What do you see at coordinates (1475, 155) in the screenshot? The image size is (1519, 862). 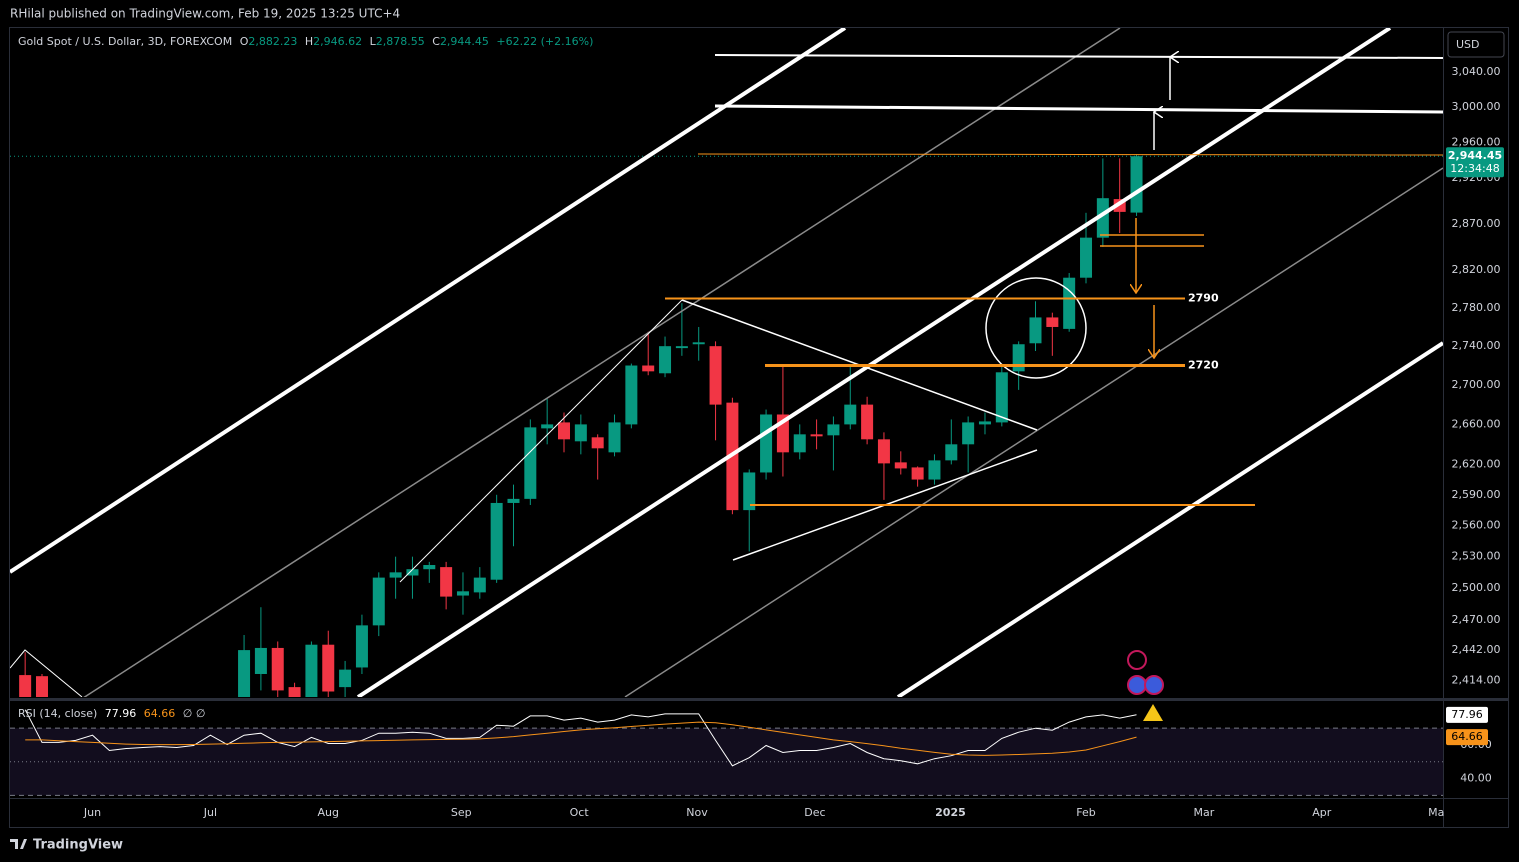 I see `last-price-label: 2,944.45` at bounding box center [1475, 155].